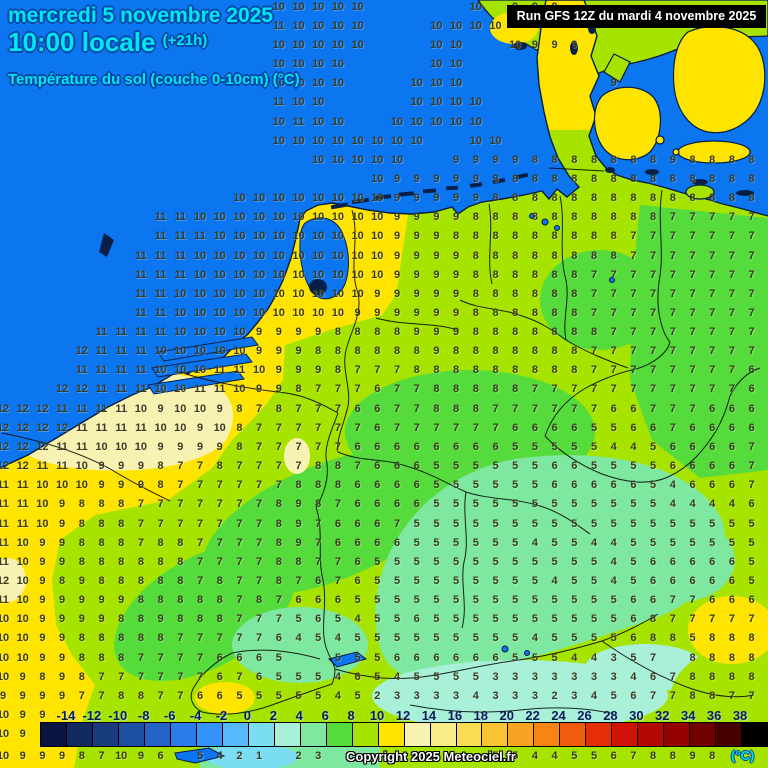 This screenshot has width=768, height=768. I want to click on grid-value: 1, so click(259, 756).